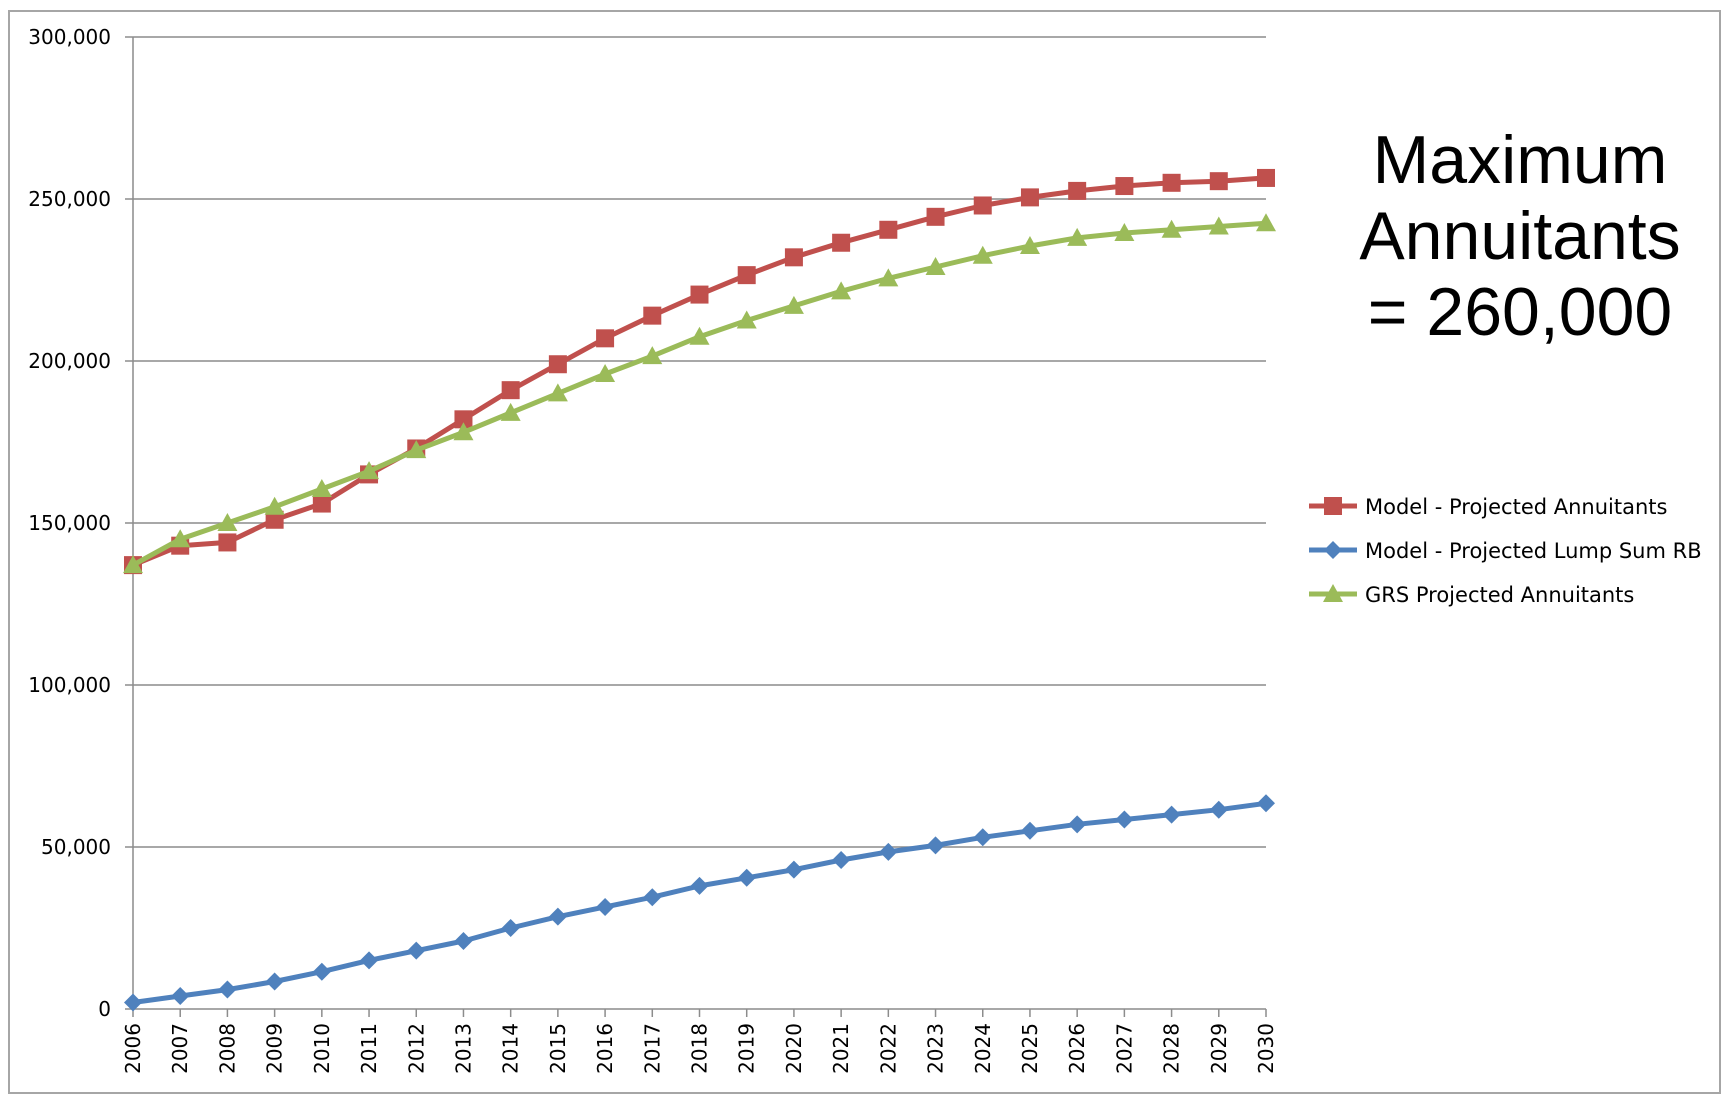 This screenshot has height=1095, width=1729. I want to click on y-tick-label: 150,000, so click(69, 523).